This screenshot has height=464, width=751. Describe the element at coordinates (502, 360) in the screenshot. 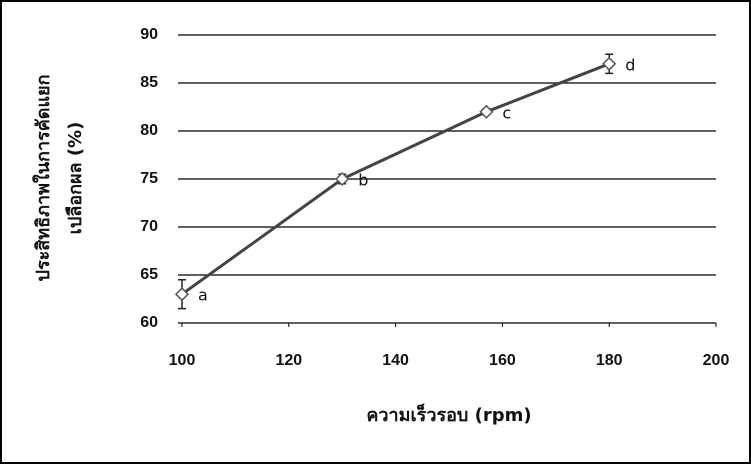

I see `x-tick-label: 160` at that location.